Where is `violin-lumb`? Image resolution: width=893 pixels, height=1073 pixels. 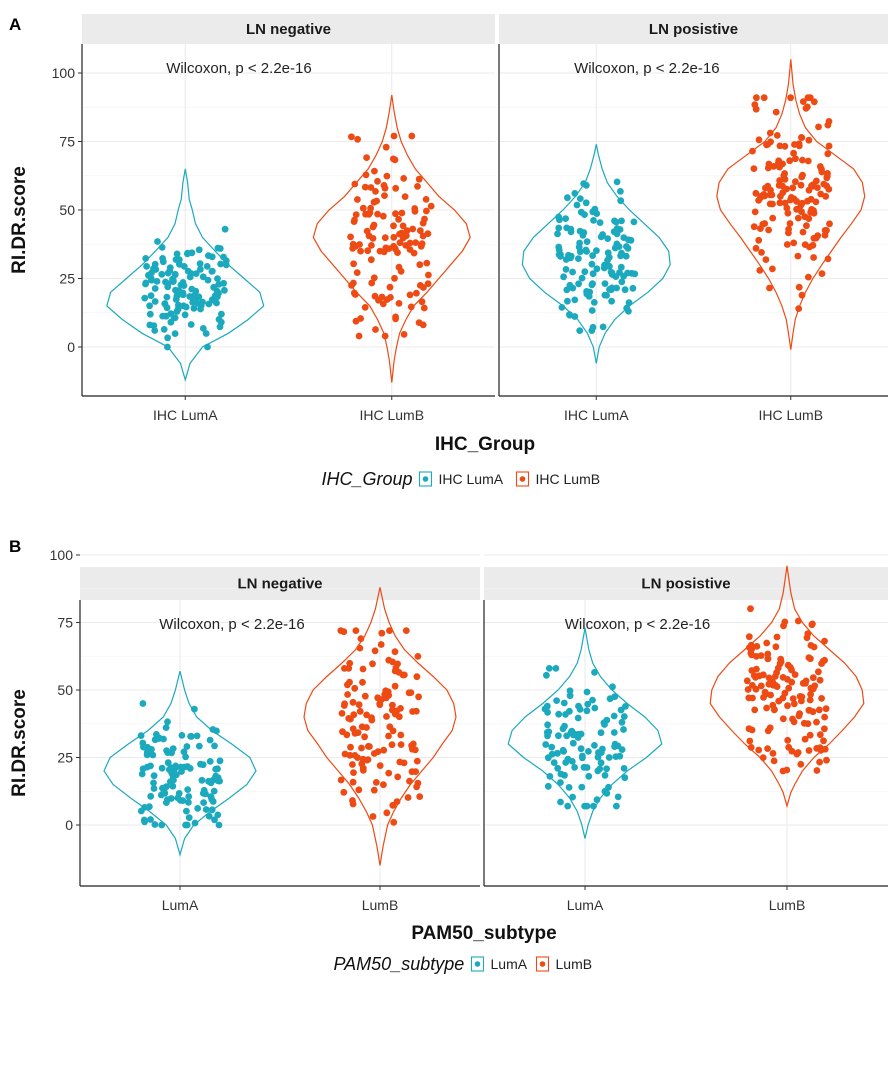 violin-lumb is located at coordinates (380, 726).